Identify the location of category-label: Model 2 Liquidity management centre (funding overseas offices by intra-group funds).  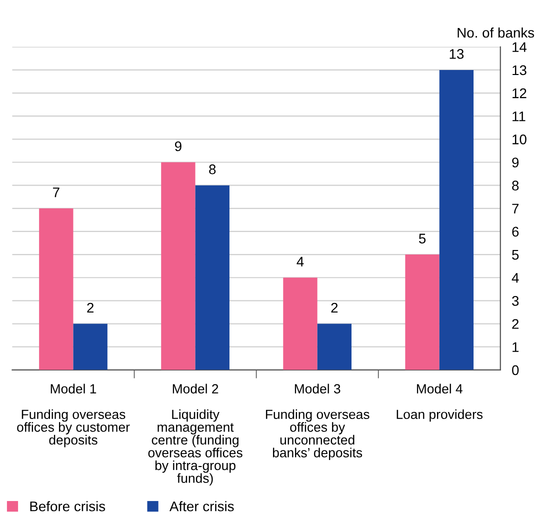
(195, 435).